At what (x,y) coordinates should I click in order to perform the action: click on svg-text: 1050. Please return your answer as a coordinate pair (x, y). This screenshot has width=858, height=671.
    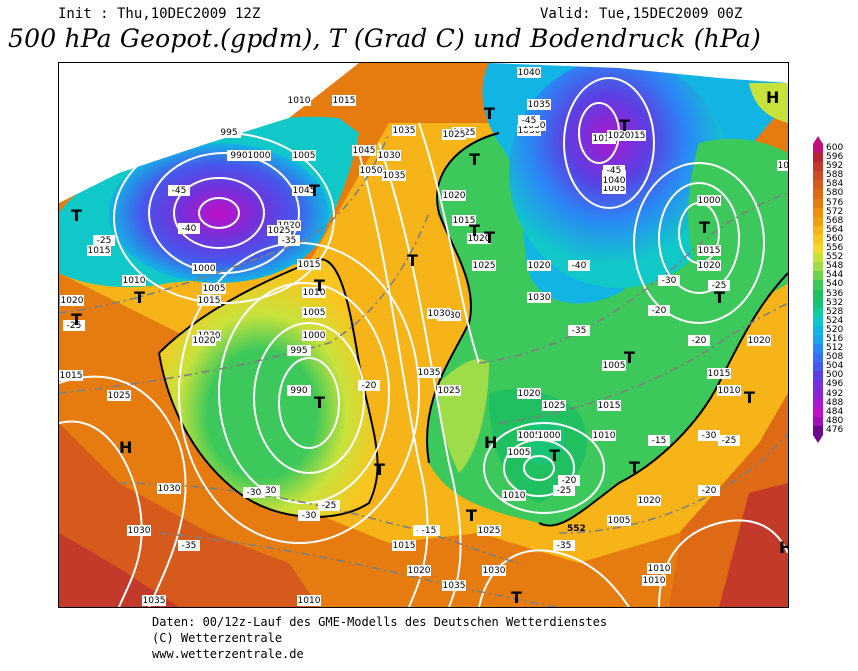
    Looking at the image, I should click on (371, 171).